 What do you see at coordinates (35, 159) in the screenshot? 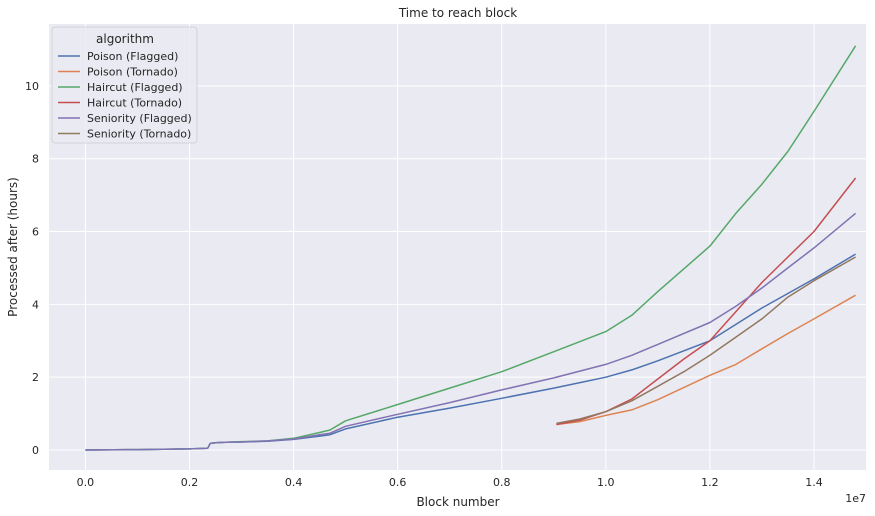
I see `y-tick-label: 8` at bounding box center [35, 159].